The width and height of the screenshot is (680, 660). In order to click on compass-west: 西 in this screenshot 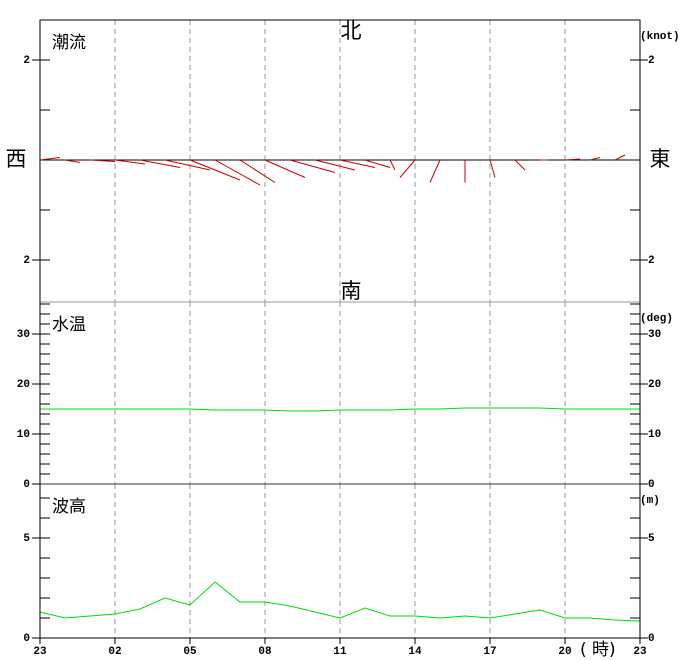, I will do `click(16, 159)`.